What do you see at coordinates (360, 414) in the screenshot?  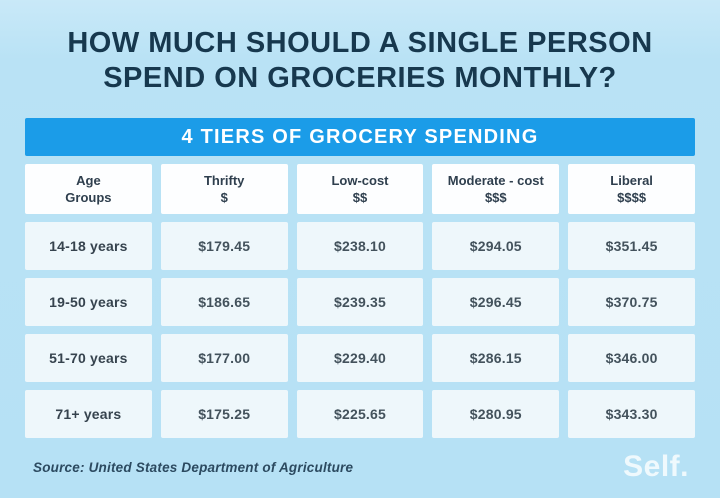 I see `value-cell-71-plus-low-cost: $225.65` at bounding box center [360, 414].